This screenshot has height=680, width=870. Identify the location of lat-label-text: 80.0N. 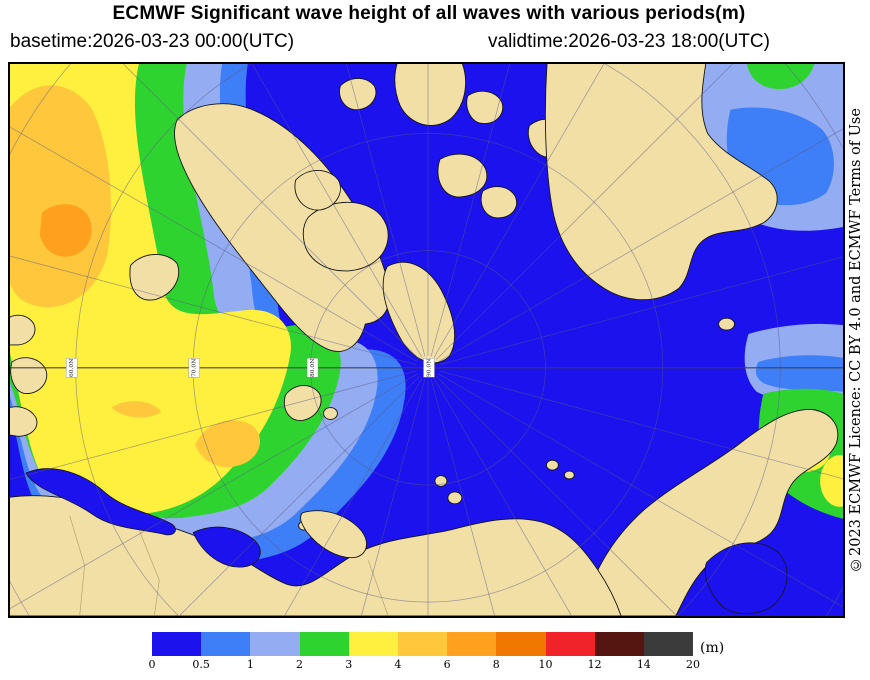
(312, 368).